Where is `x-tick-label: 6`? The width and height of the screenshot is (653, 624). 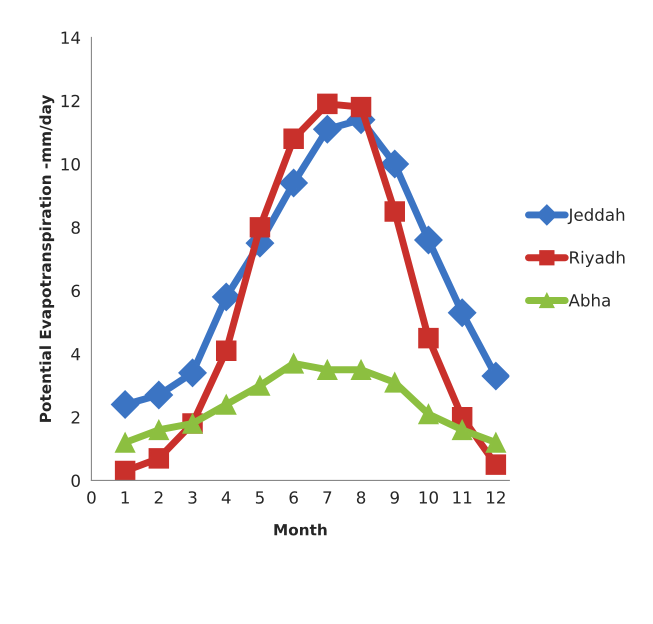 x-tick-label: 6 is located at coordinates (294, 497).